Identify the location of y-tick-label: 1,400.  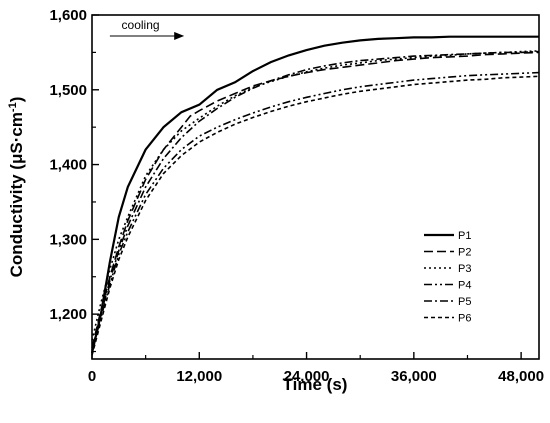
(68, 165).